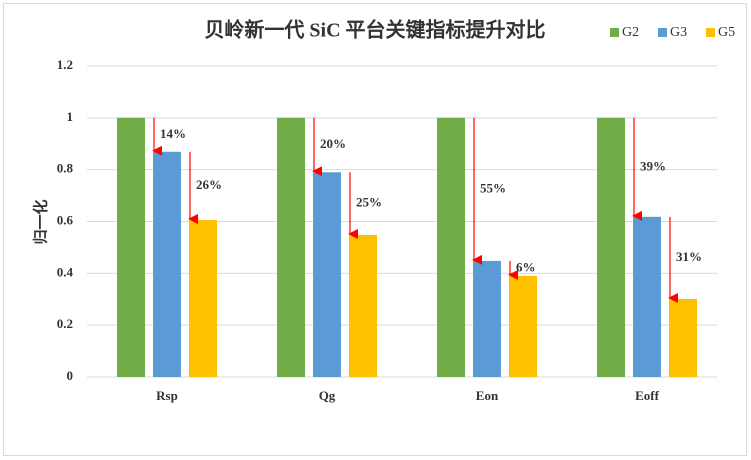 The image size is (751, 460). I want to click on y-tick-label: 0, so click(70, 375).